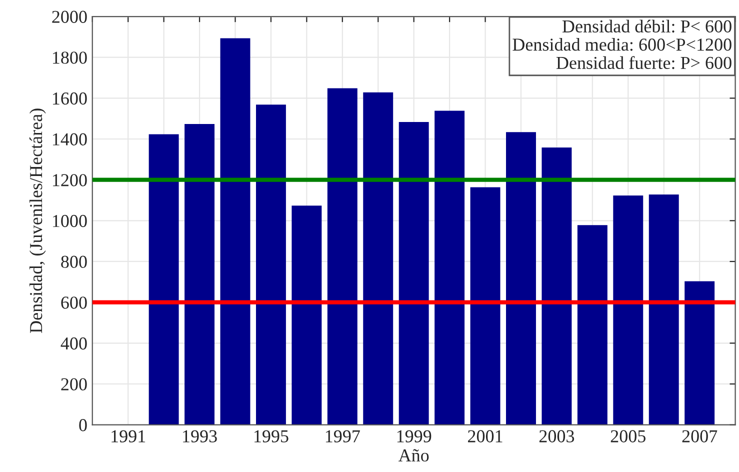 The height and width of the screenshot is (472, 739). Describe the element at coordinates (69, 139) in the screenshot. I see `y-tick-label: 1400` at that location.